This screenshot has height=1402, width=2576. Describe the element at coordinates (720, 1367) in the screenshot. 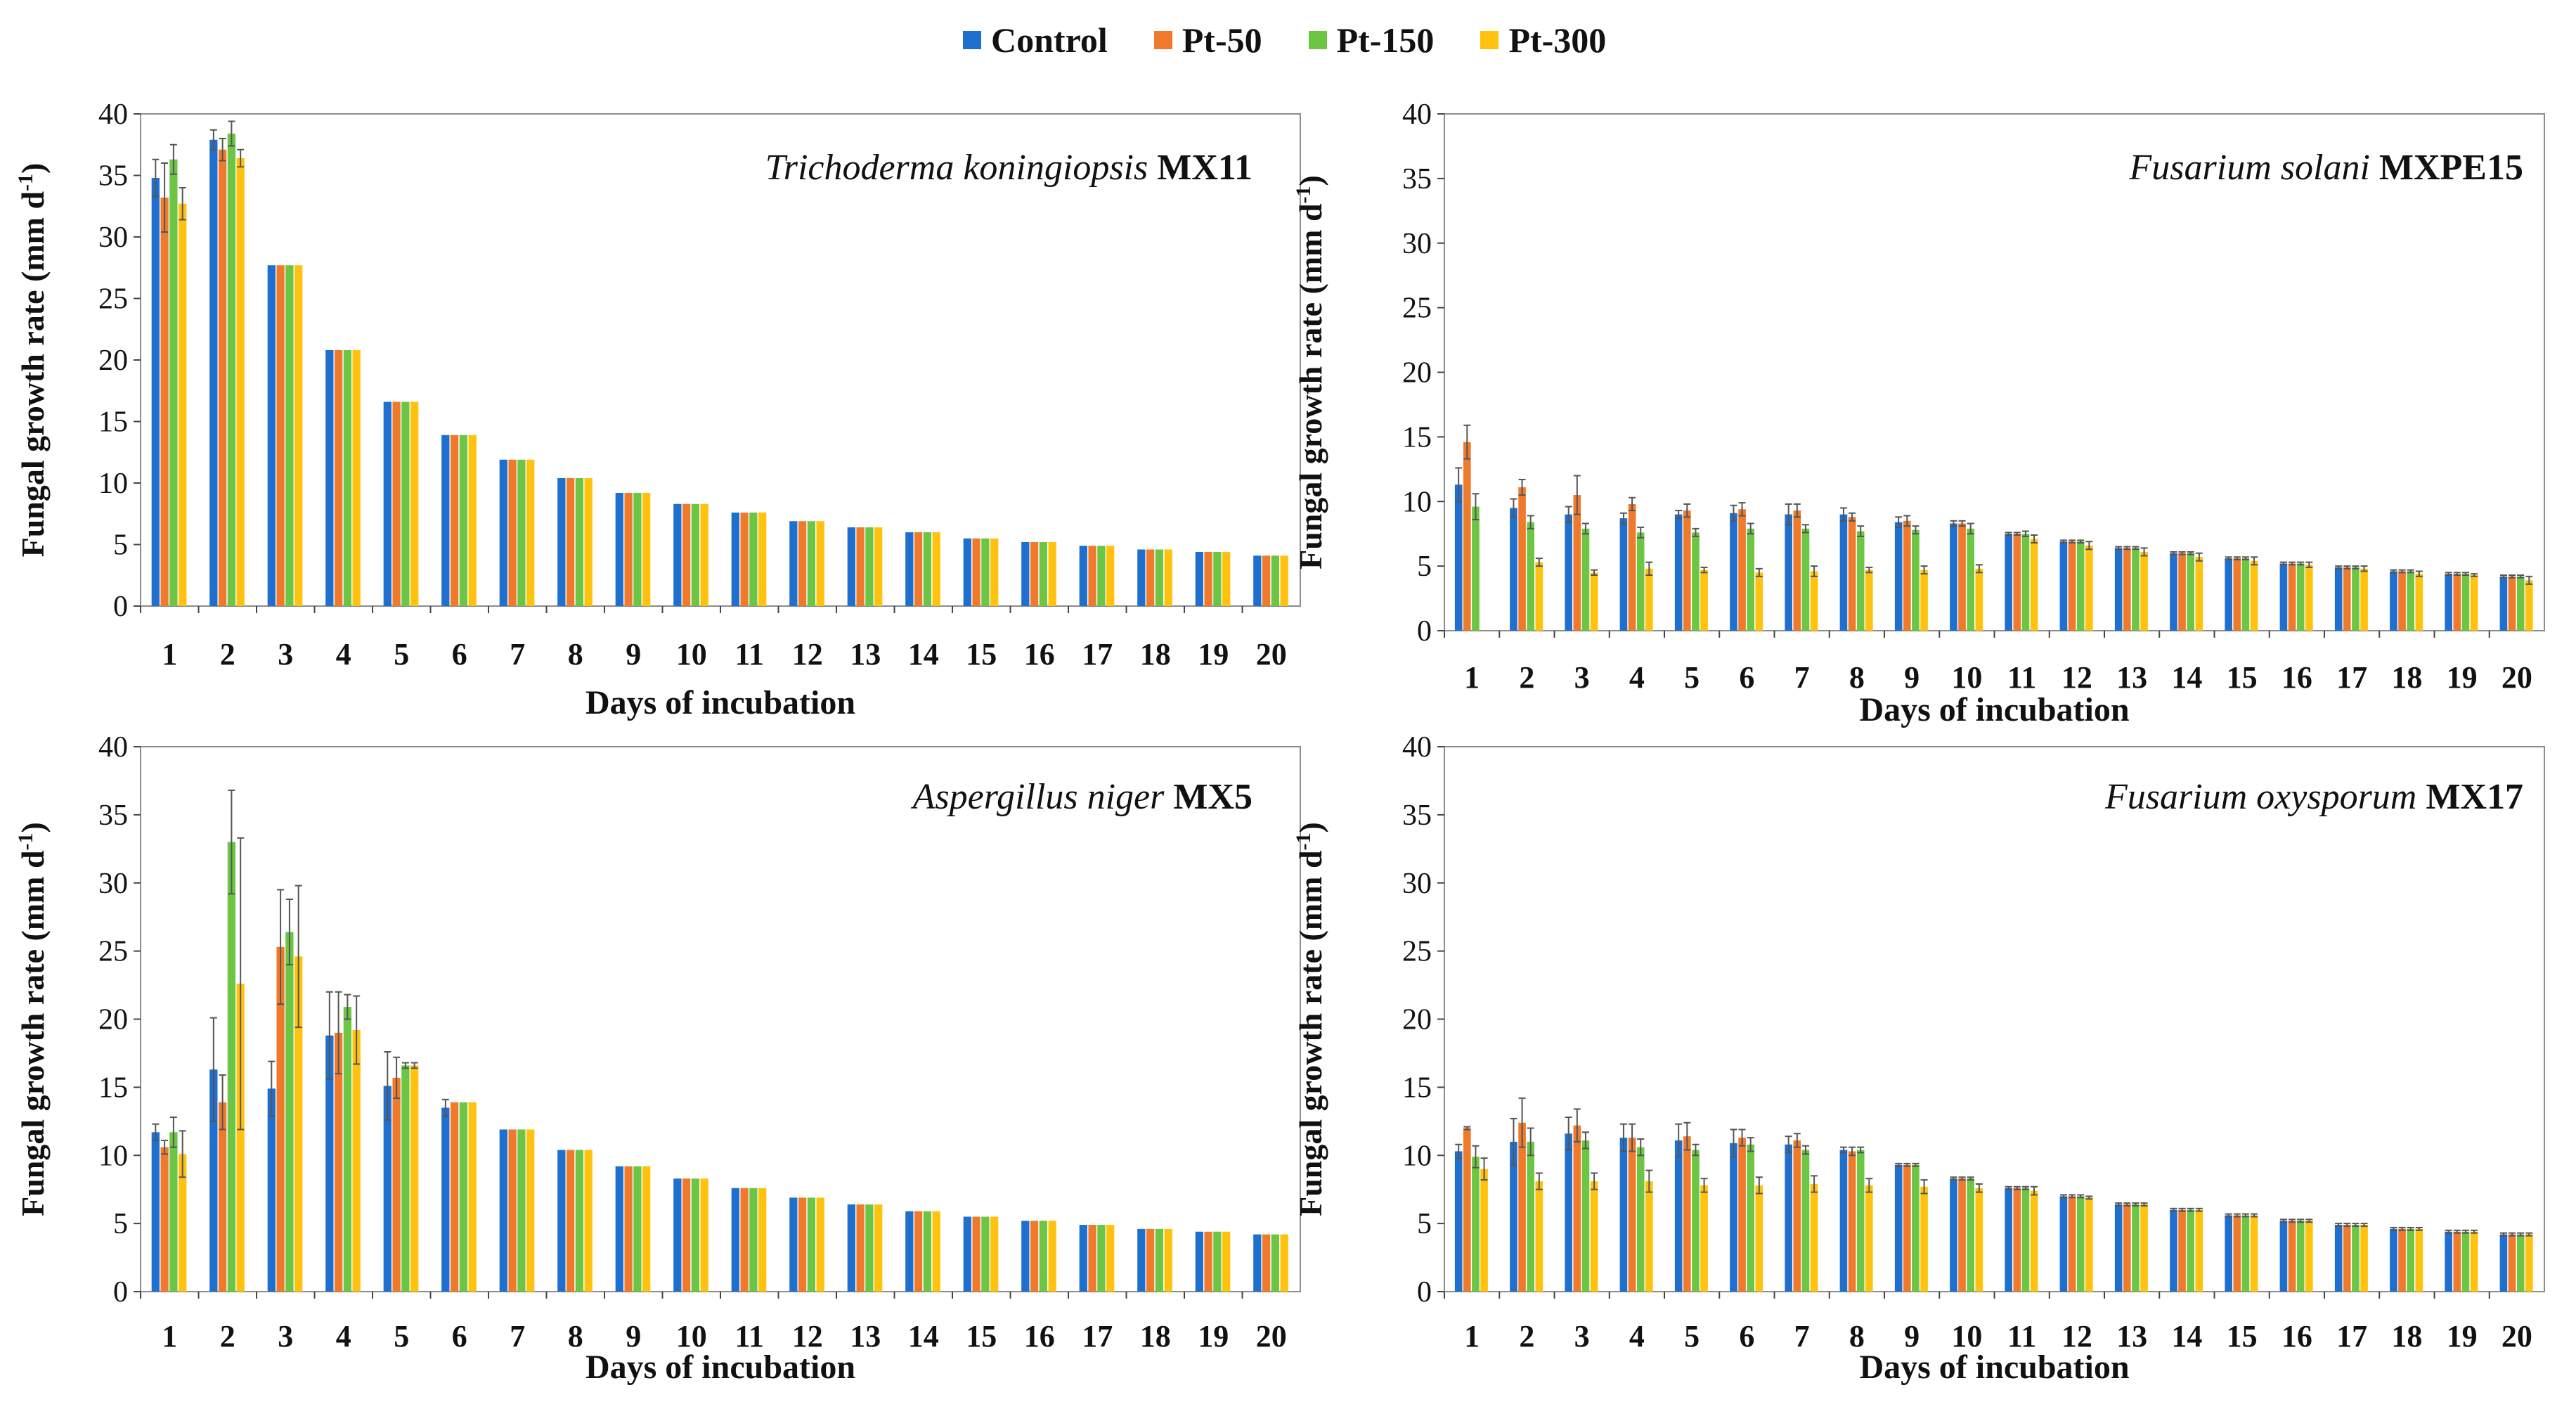

I see `x-axis-label: Days of incubation` at that location.